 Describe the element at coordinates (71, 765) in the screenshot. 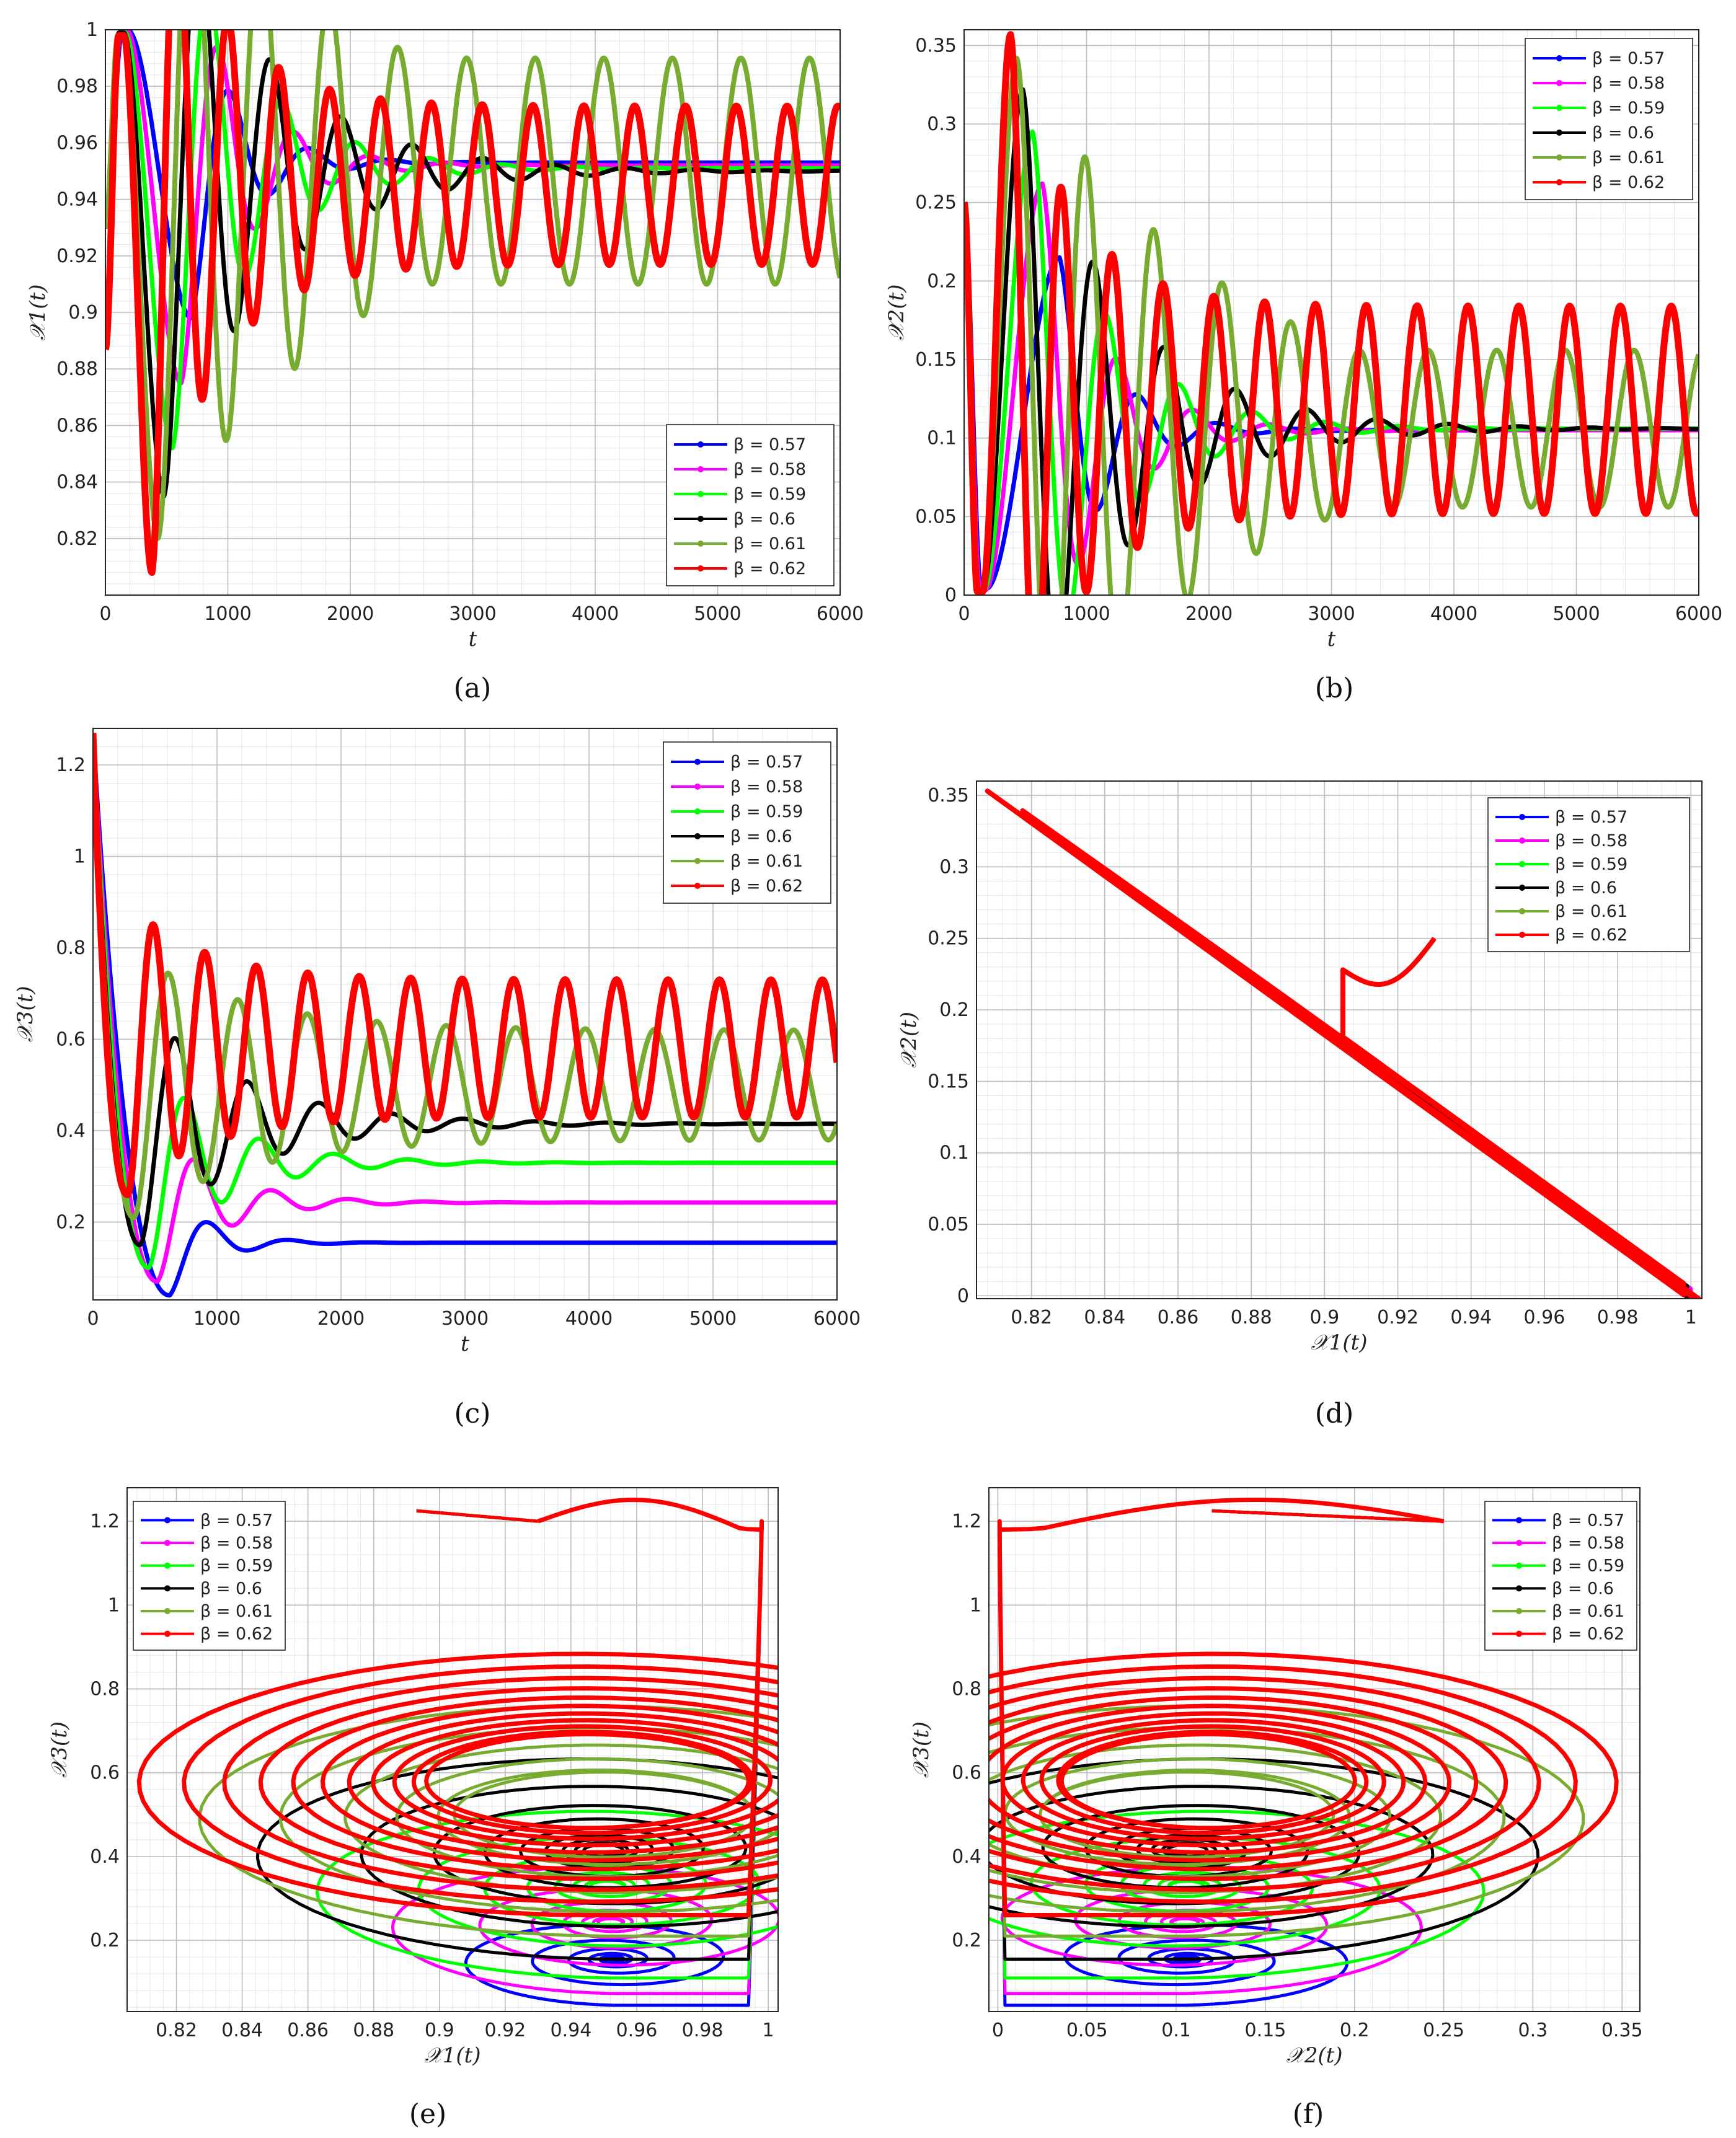

I see `y-tick-label: 1.2` at that location.